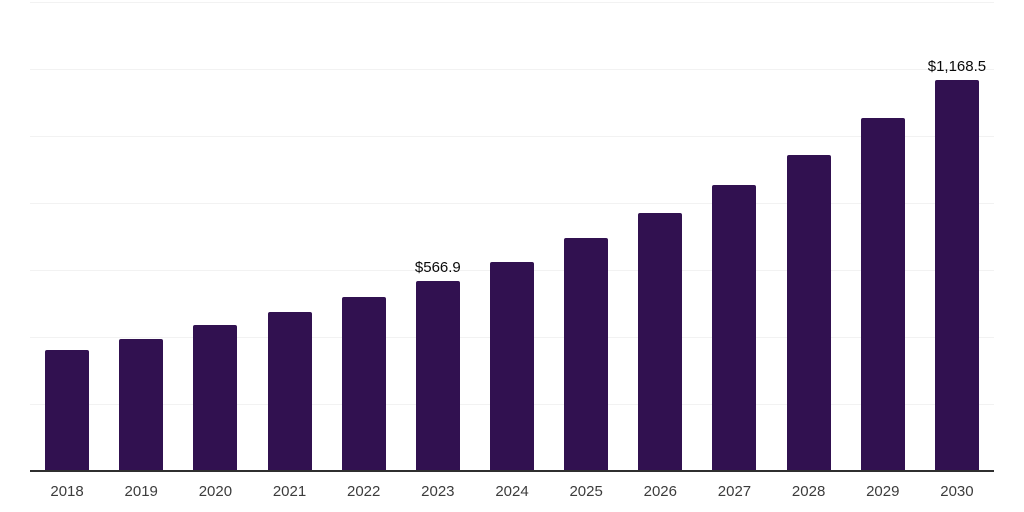 This screenshot has width=1024, height=512. What do you see at coordinates (215, 491) in the screenshot?
I see `x-tick-label-2020: 2020` at bounding box center [215, 491].